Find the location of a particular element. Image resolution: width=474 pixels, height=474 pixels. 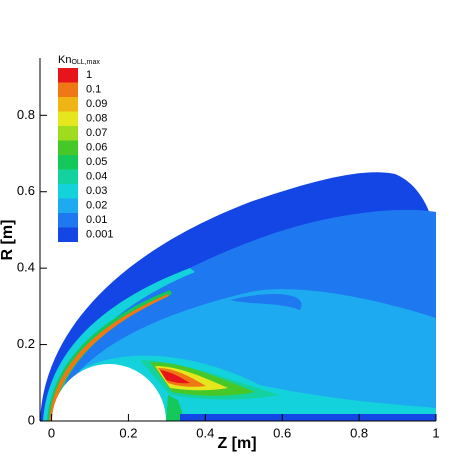

legend-label: 0.001 is located at coordinates (100, 234).